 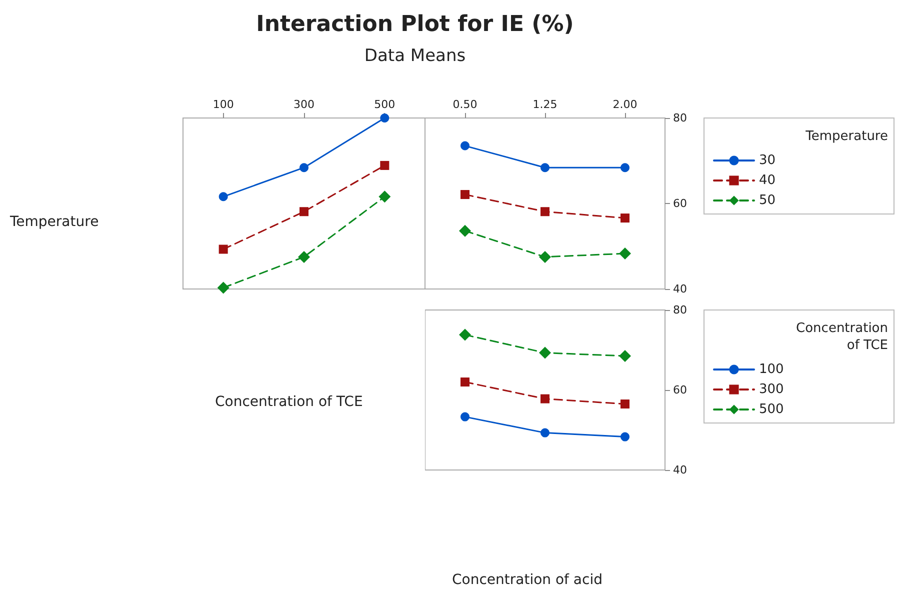 I want to click on chart-title: Interaction Plot for IE (%), so click(x=415, y=24).